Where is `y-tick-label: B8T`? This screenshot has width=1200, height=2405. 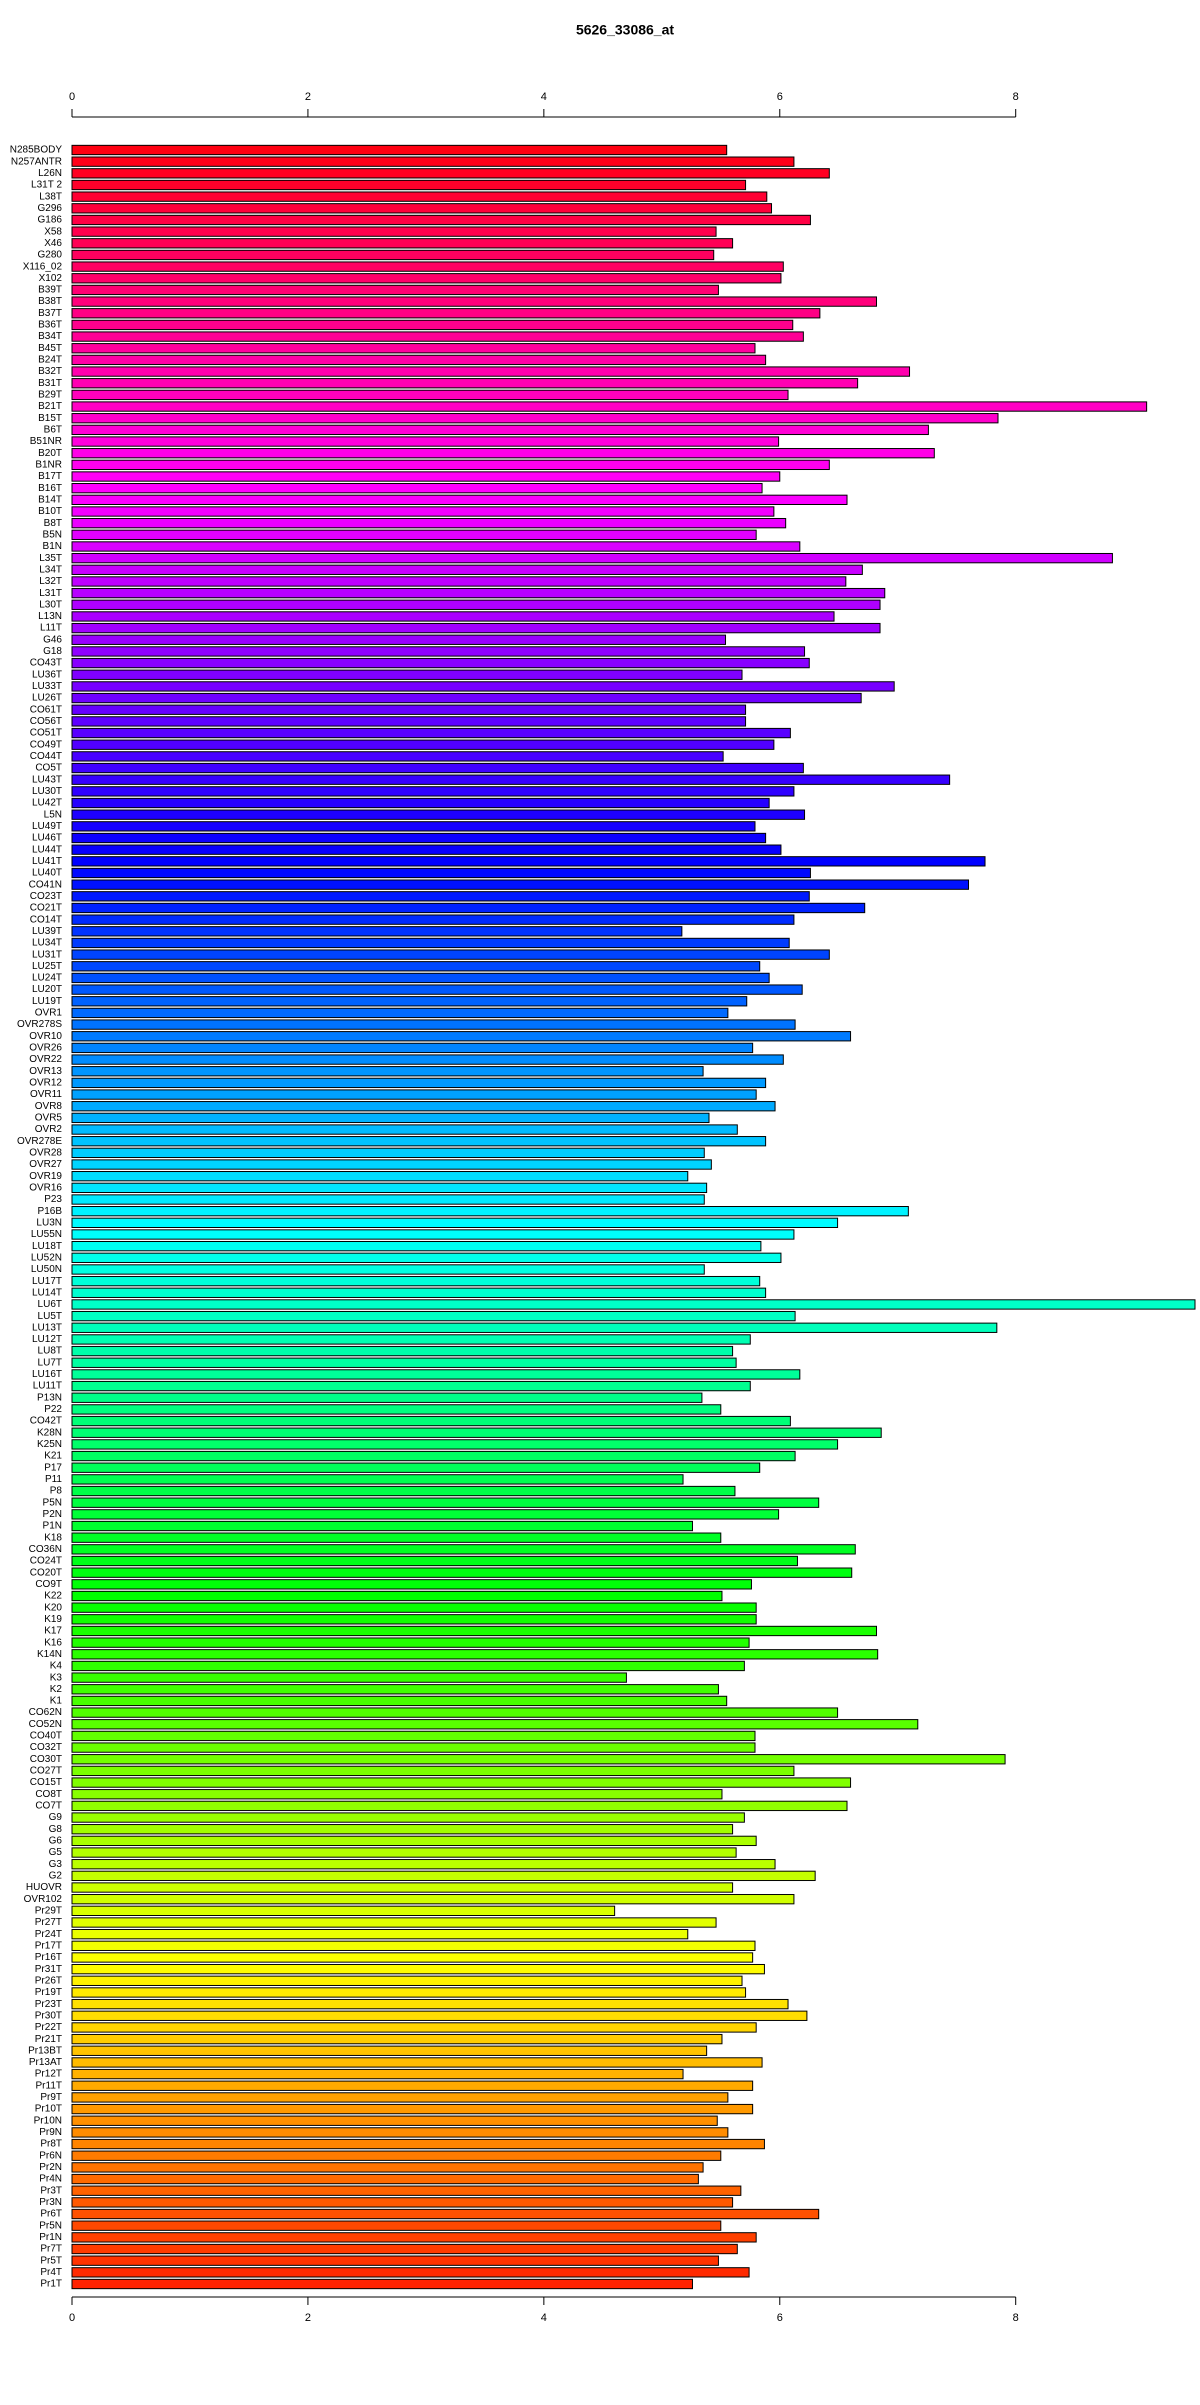 y-tick-label: B8T is located at coordinates (53, 523).